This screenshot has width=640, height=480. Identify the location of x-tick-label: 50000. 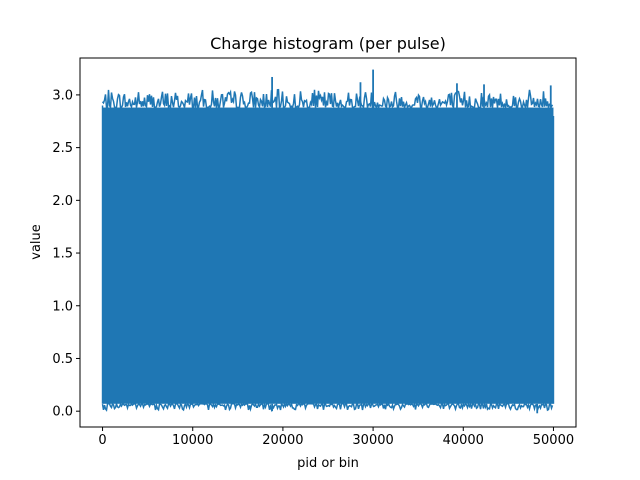
(553, 440).